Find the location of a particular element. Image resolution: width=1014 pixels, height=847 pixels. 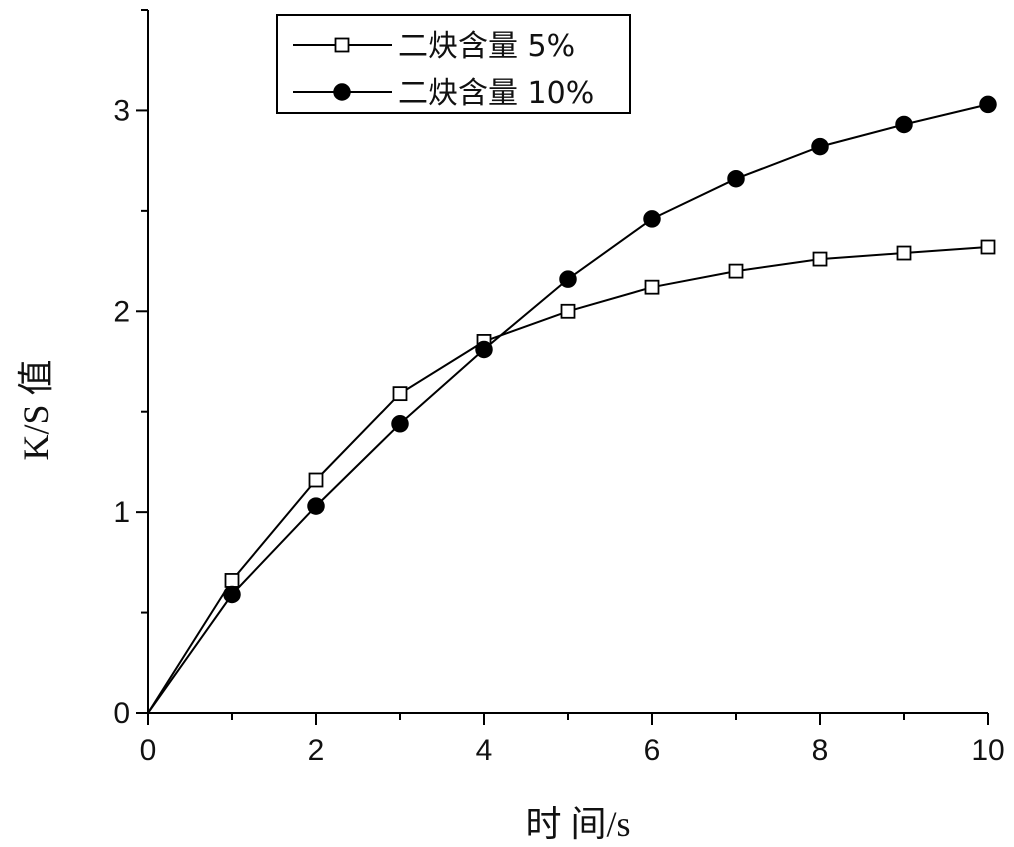

legend: 二炔含量 5% 二炔含量 10% is located at coordinates (453, 64).